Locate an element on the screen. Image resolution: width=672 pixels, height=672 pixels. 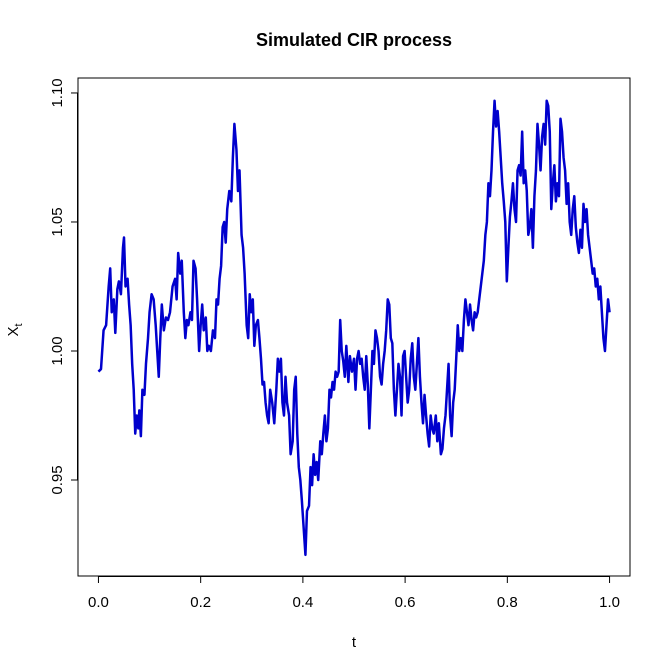
y-tick-label: 1.10 is located at coordinates (57, 92).